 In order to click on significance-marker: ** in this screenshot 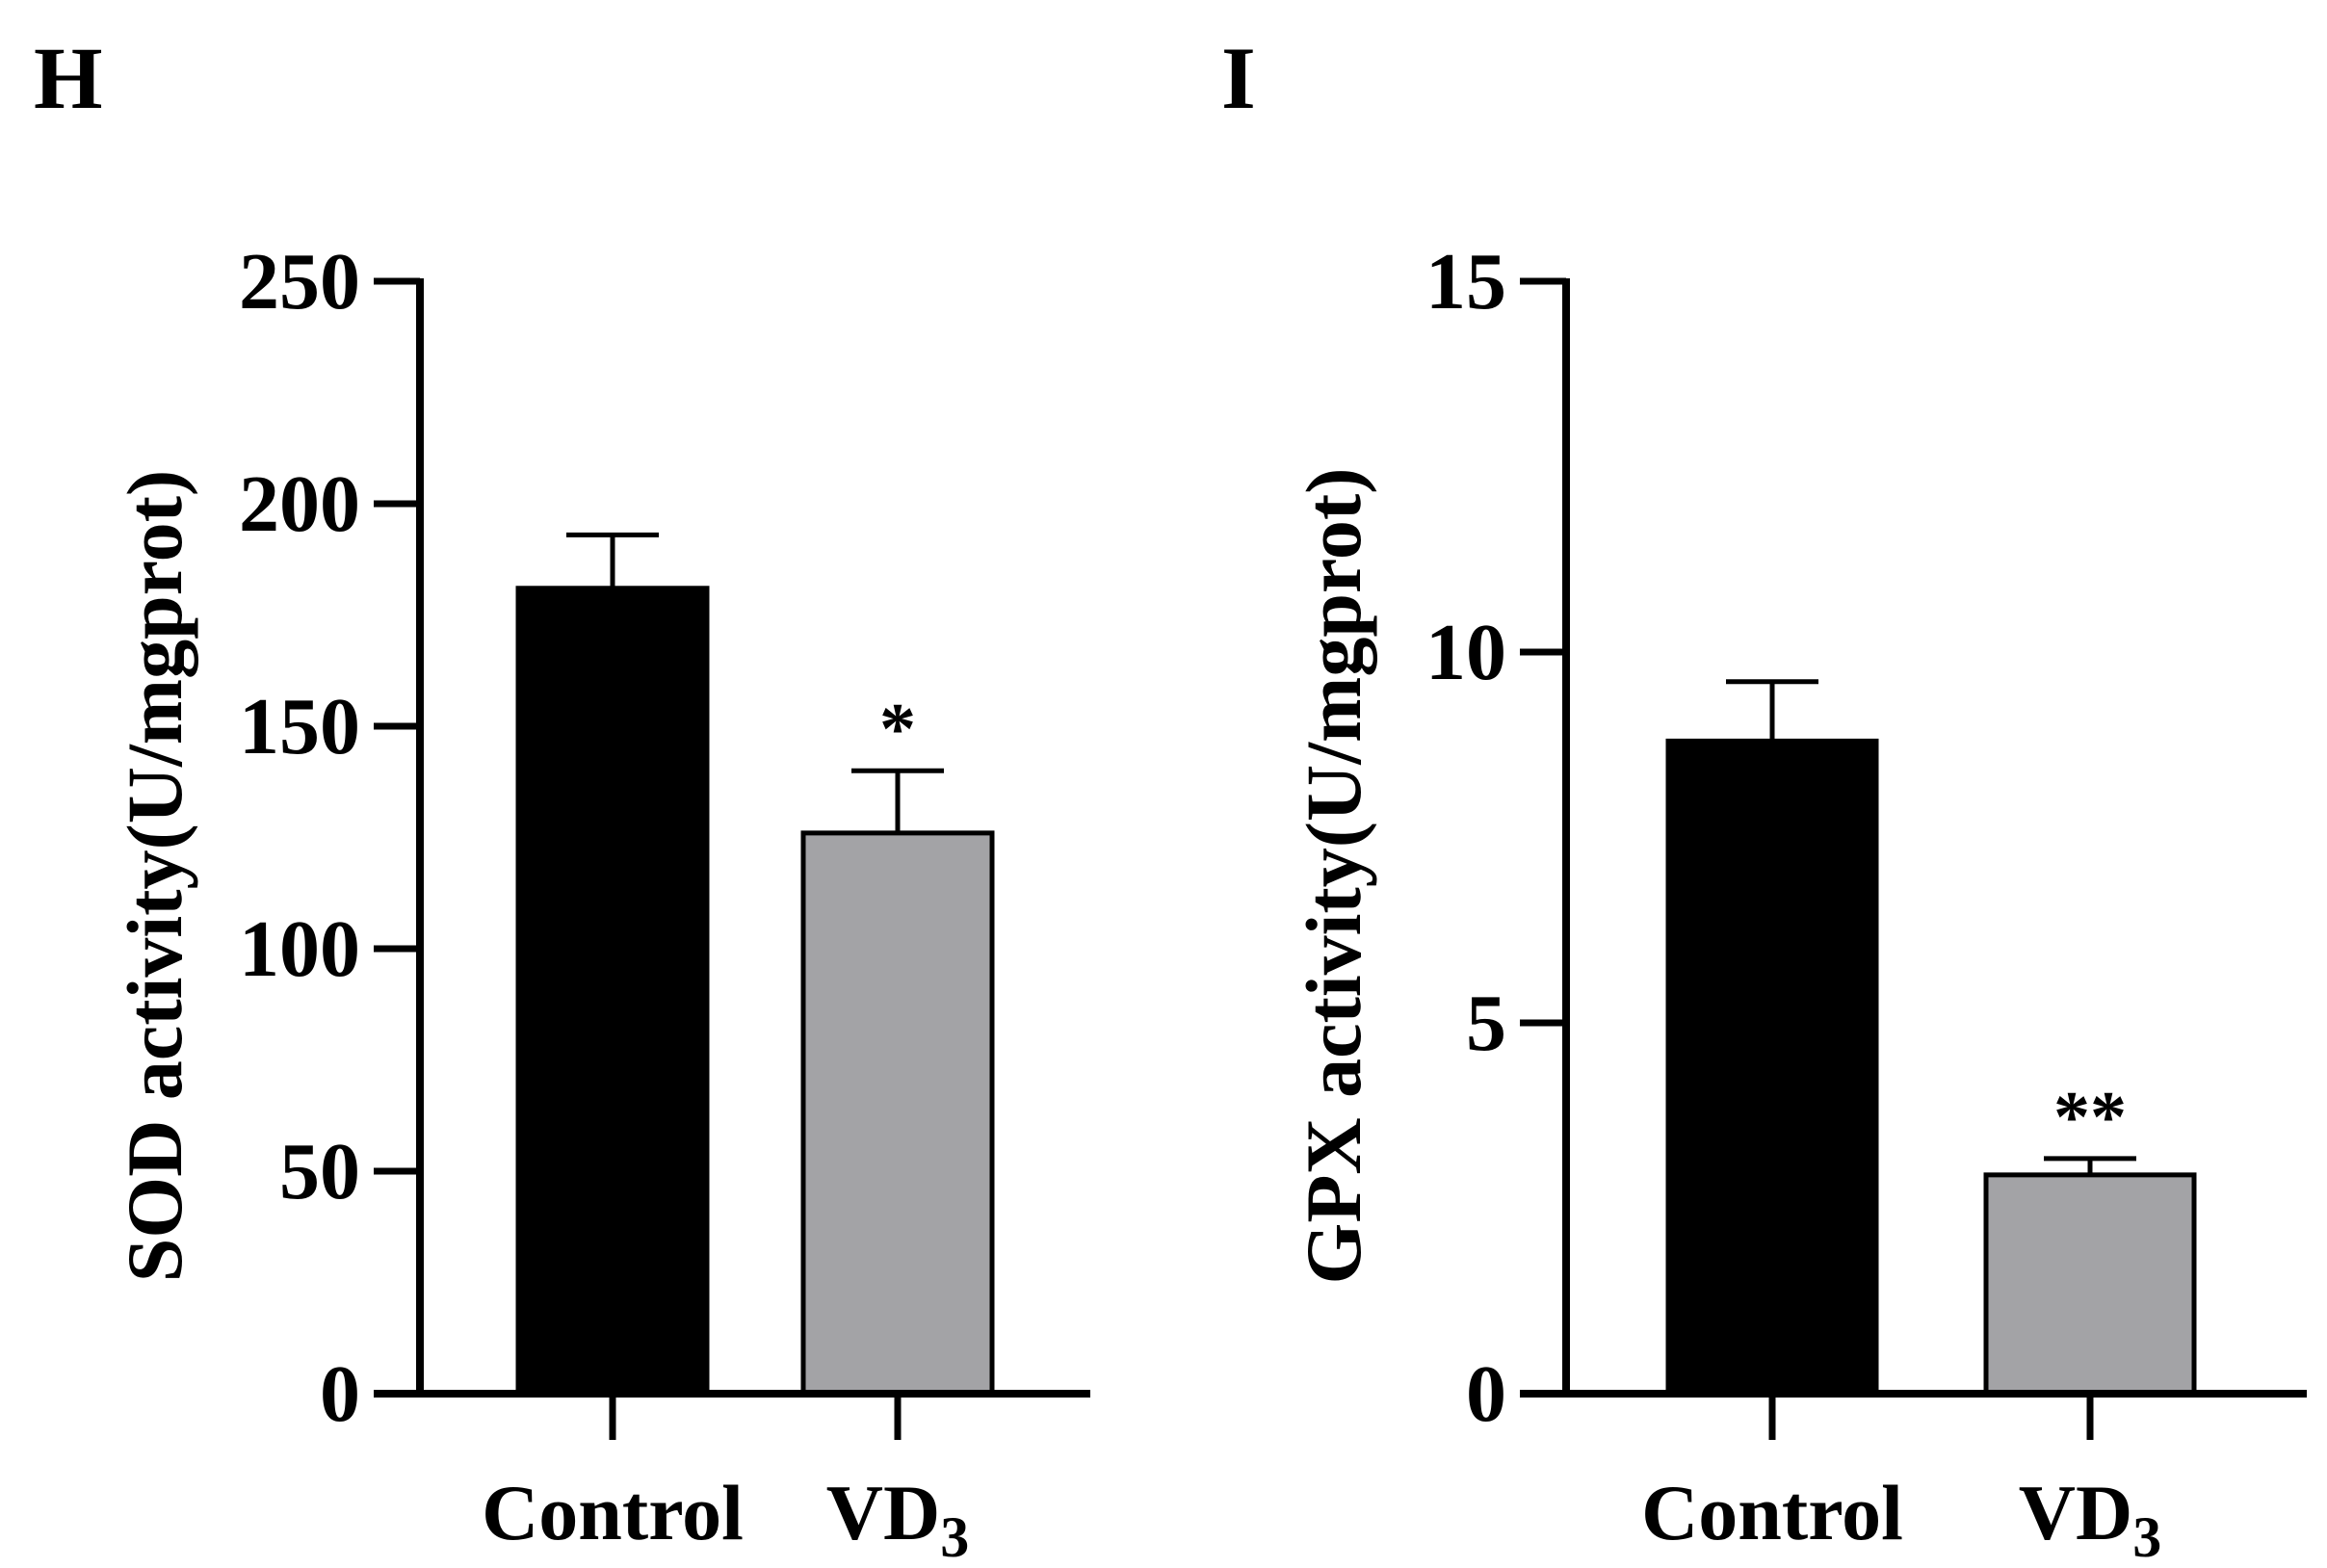, I will do `click(2090, 1117)`.